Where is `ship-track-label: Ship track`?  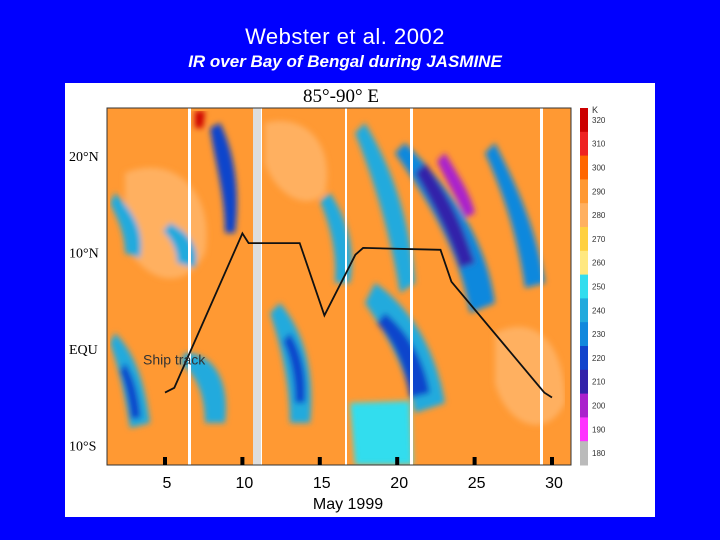
ship-track-label: Ship track is located at coordinates (174, 360).